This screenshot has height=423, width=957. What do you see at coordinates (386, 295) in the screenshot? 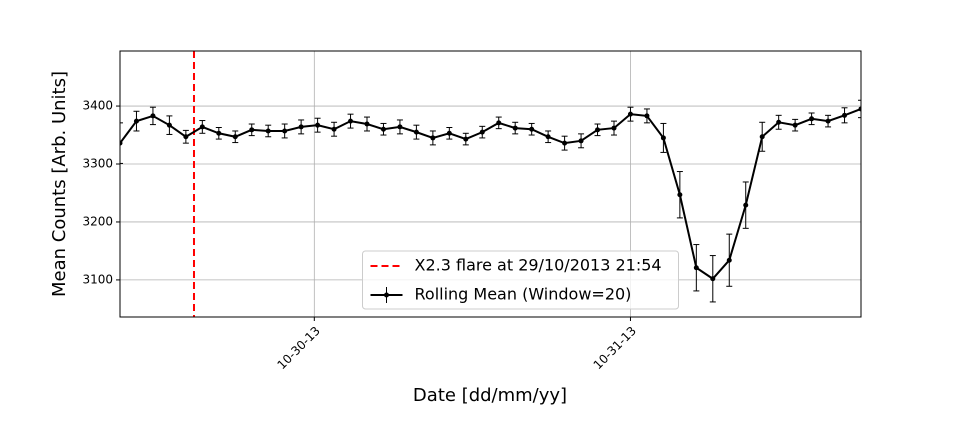
I see `legend-swatch` at bounding box center [386, 295].